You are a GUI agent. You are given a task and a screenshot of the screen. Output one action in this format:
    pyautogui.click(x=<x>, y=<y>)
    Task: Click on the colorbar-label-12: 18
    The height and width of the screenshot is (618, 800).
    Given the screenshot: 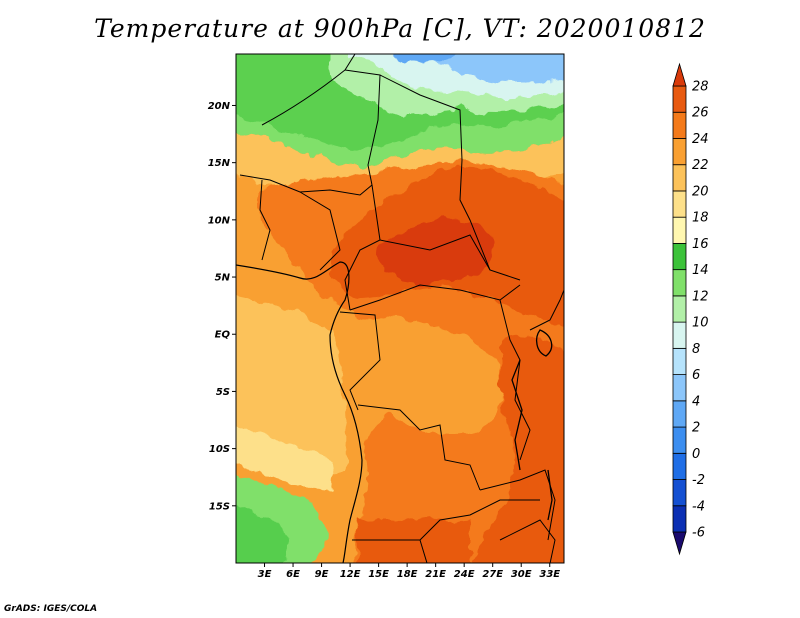 What is the action you would take?
    pyautogui.click(x=700, y=218)
    